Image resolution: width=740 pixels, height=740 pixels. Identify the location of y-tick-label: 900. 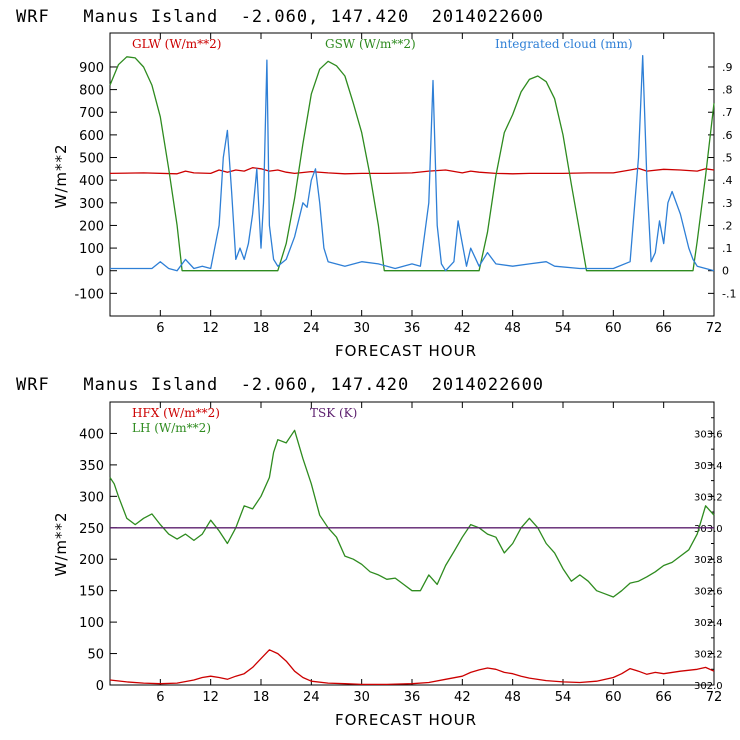
(91, 68).